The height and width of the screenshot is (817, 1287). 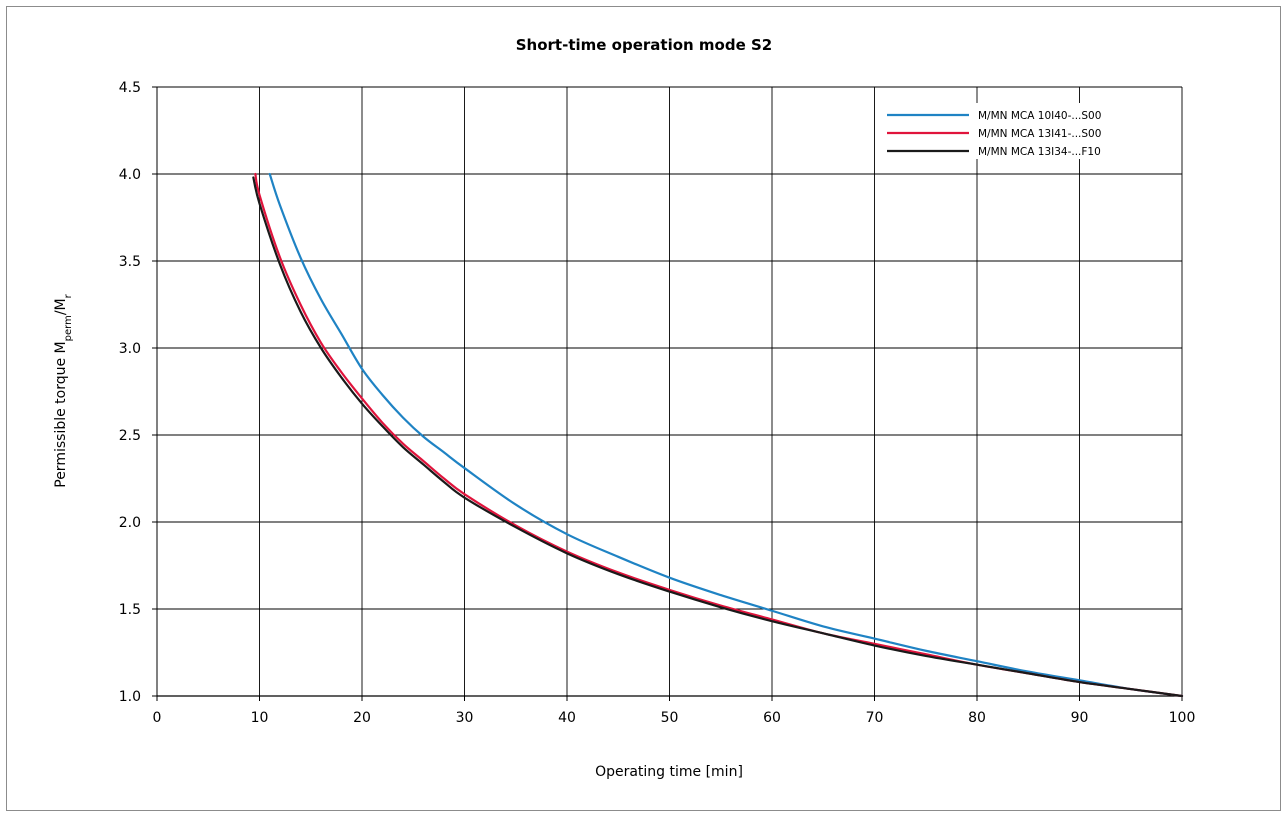 What do you see at coordinates (68, 295) in the screenshot?
I see `y-axis-label-sub2: r` at bounding box center [68, 295].